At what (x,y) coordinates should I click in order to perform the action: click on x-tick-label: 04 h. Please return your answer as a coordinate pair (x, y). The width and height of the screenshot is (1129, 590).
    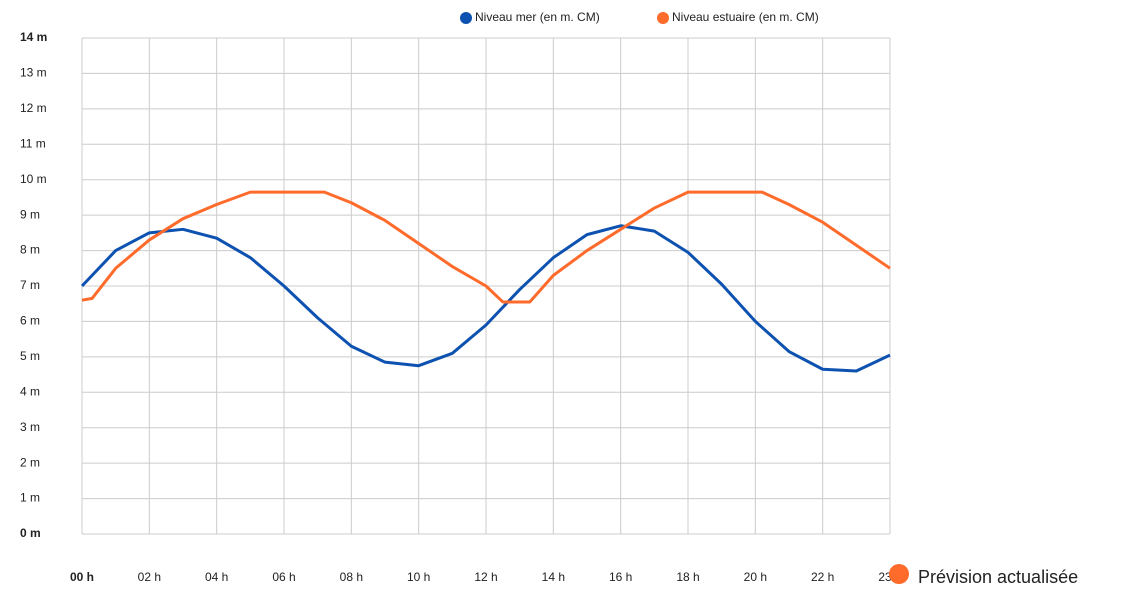
    Looking at the image, I should click on (216, 577).